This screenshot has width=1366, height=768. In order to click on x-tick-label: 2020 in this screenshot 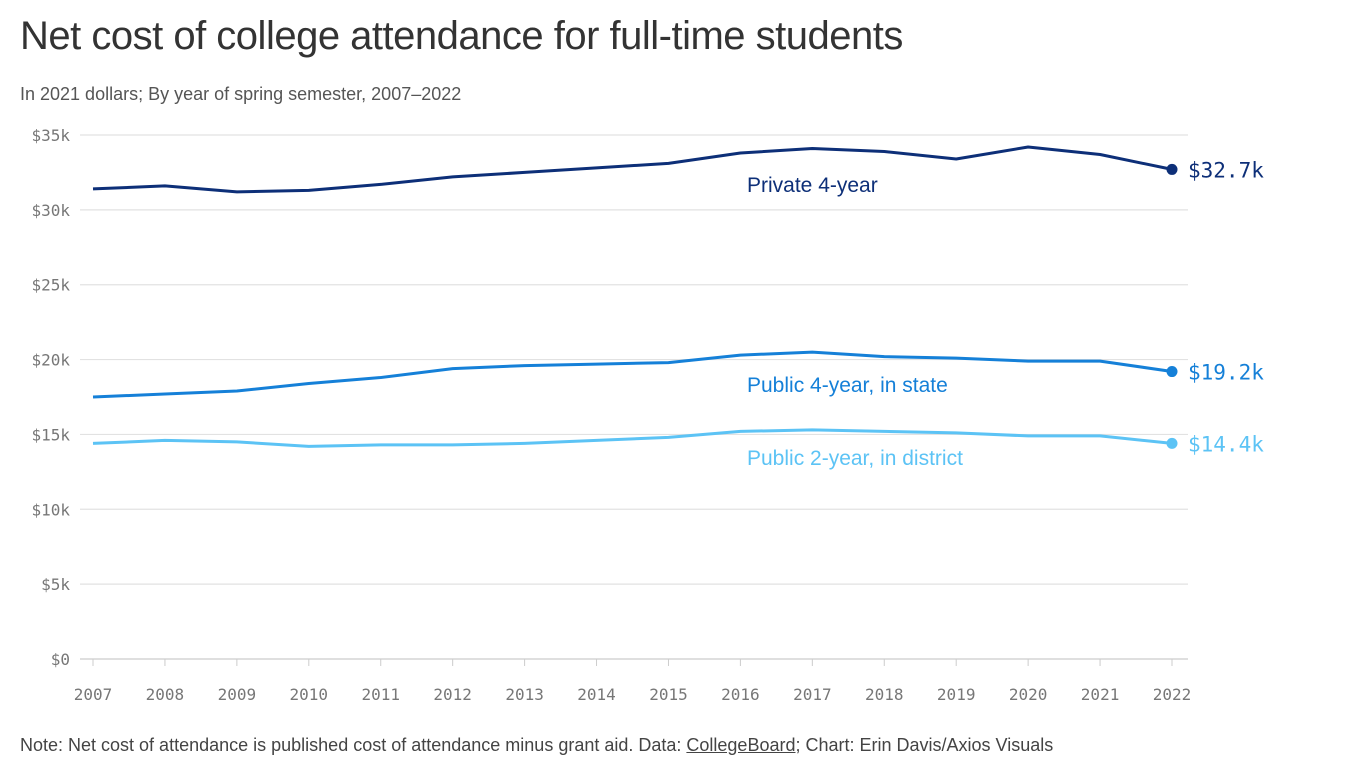, I will do `click(1028, 694)`.